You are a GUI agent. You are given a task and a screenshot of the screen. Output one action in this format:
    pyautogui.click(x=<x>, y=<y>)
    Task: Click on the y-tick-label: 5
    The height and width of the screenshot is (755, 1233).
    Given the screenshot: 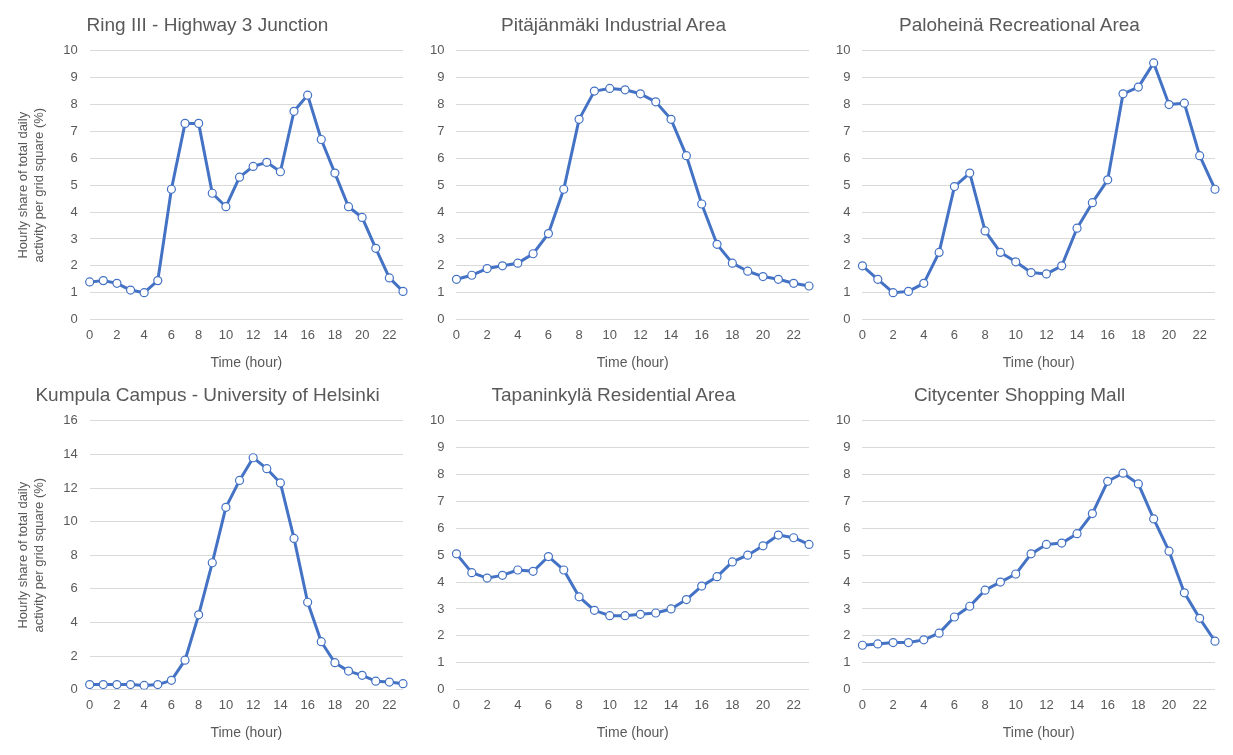 What is the action you would take?
    pyautogui.click(x=441, y=184)
    